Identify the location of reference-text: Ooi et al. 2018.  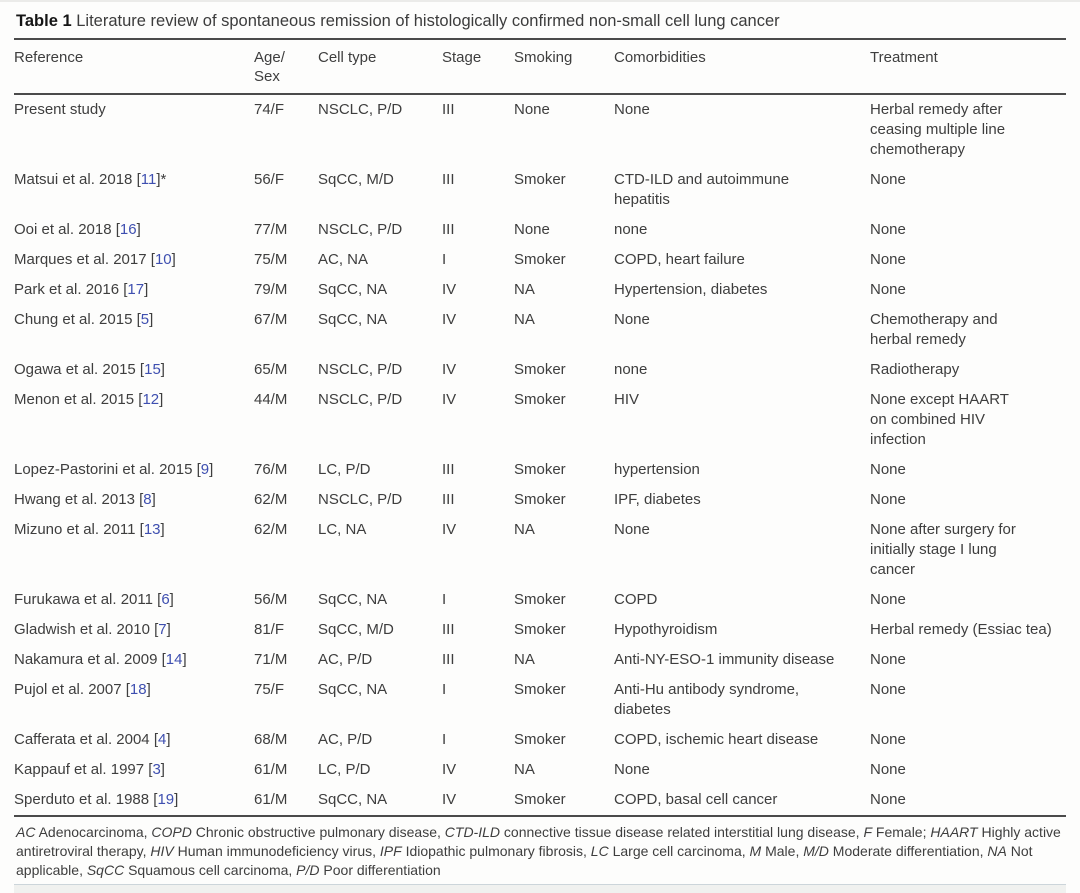
(63, 229).